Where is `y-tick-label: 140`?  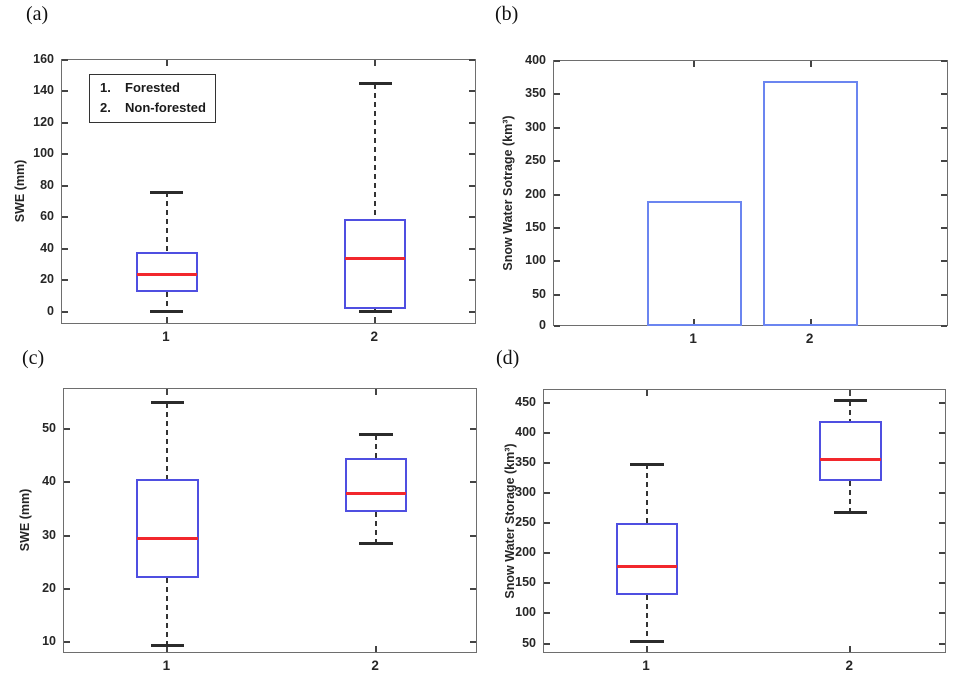
y-tick-label: 140 is located at coordinates (43, 90).